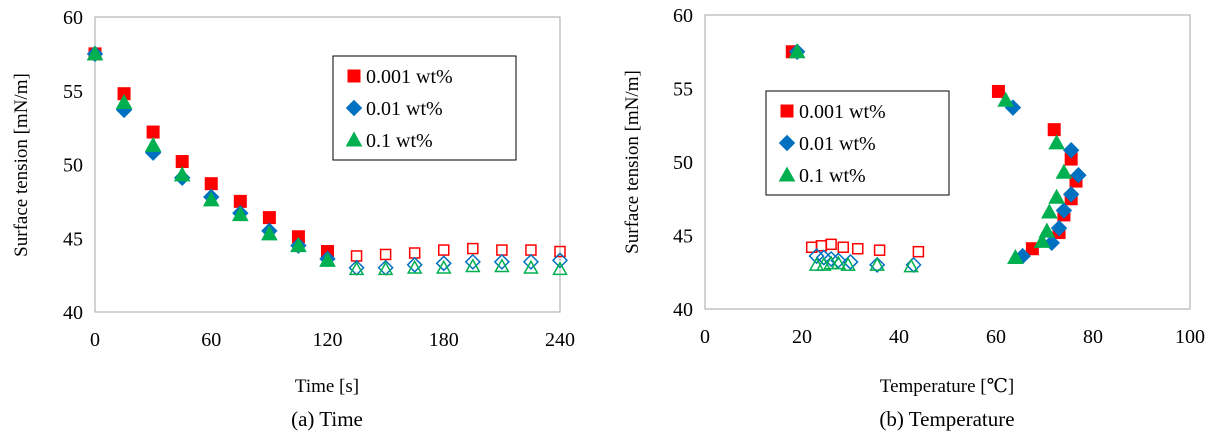 Image resolution: width=1215 pixels, height=439 pixels. What do you see at coordinates (327, 386) in the screenshot?
I see `x-axis-label: Time [s]` at bounding box center [327, 386].